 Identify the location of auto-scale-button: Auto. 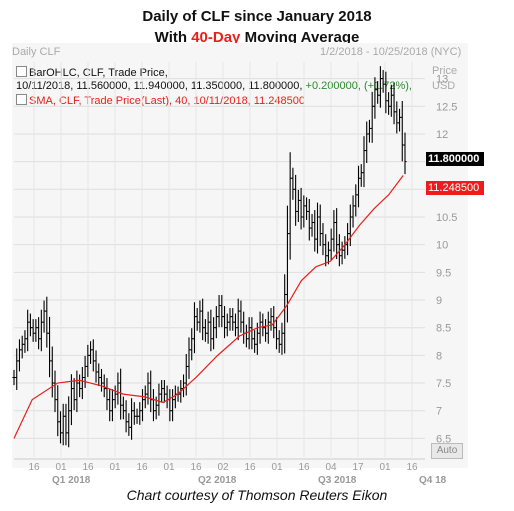
(447, 451).